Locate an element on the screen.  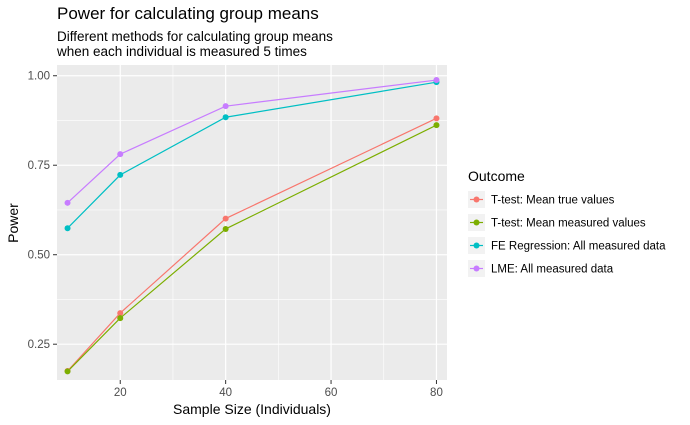
legend-title: Outcome is located at coordinates (496, 176).